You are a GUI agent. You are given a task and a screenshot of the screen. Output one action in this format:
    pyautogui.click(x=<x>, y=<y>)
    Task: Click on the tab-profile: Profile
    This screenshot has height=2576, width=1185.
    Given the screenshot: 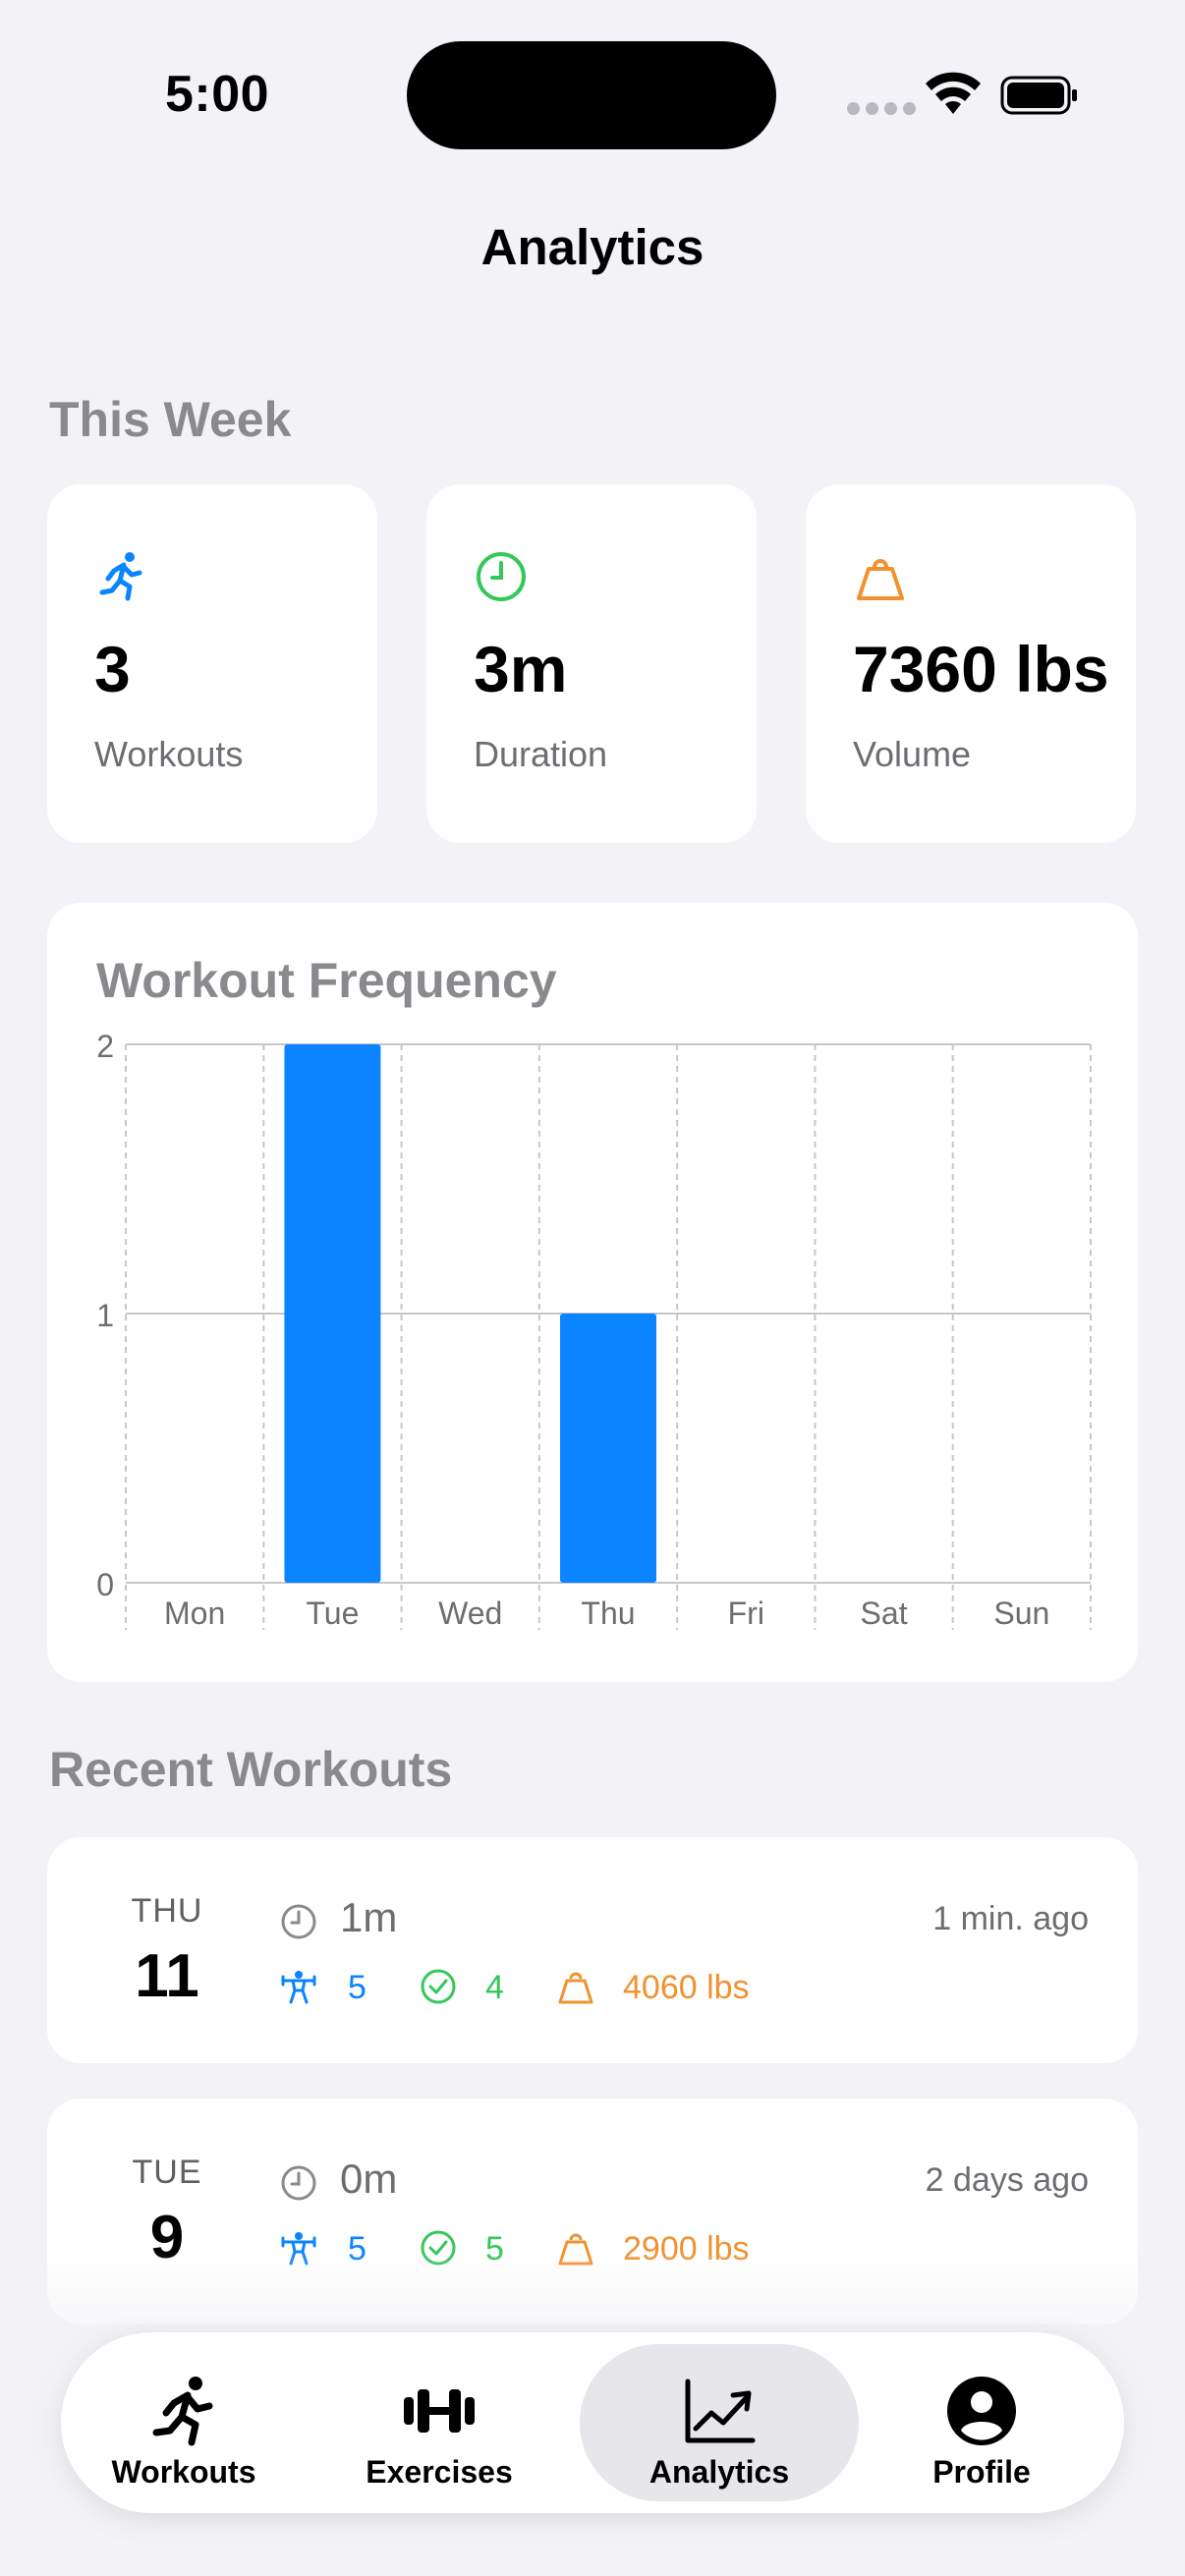 What is the action you would take?
    pyautogui.click(x=982, y=2422)
    